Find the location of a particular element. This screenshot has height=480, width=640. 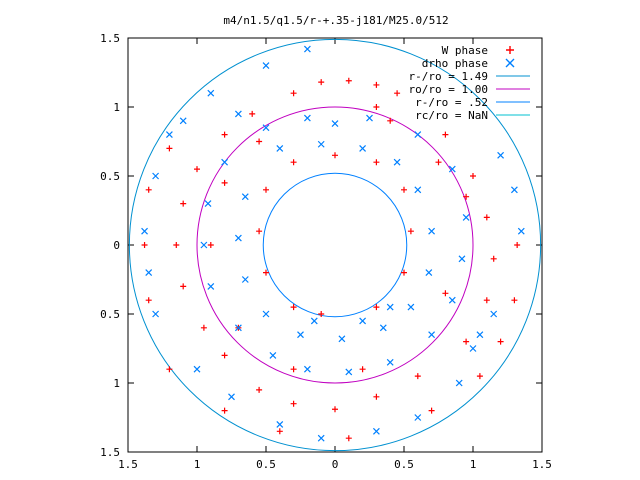

x-tick-label: 0 is located at coordinates (335, 464).